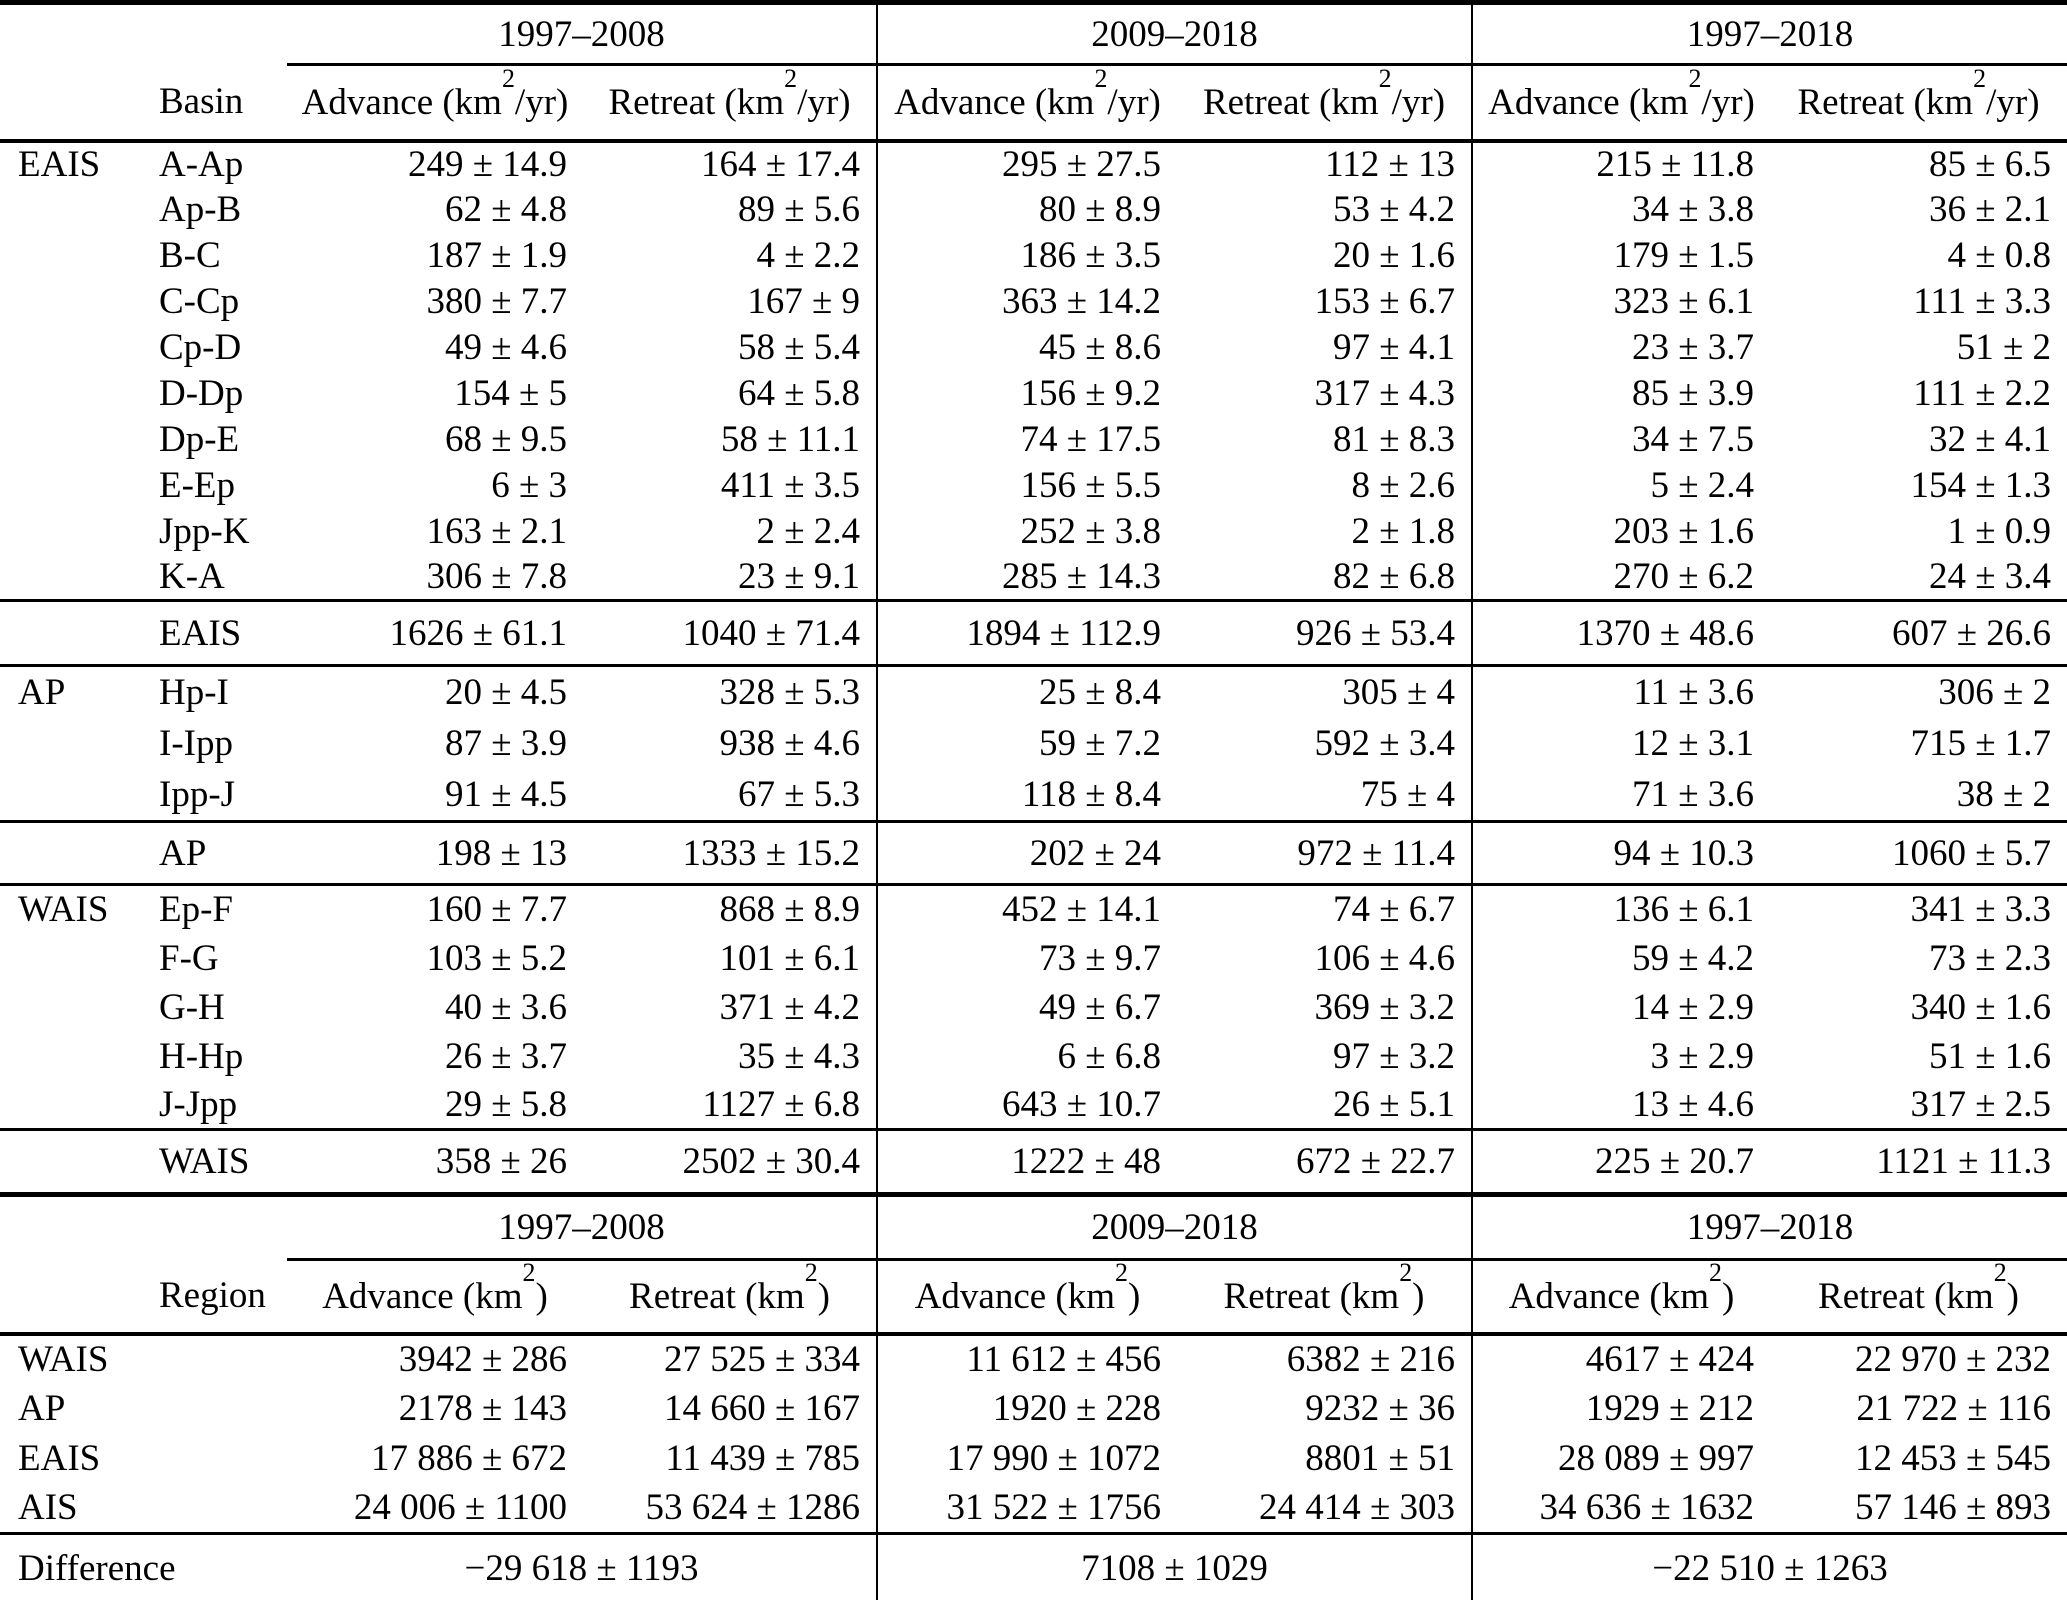 This screenshot has width=2067, height=1600. I want to click on value-cell: 340 ± 1.6, so click(1980, 1007).